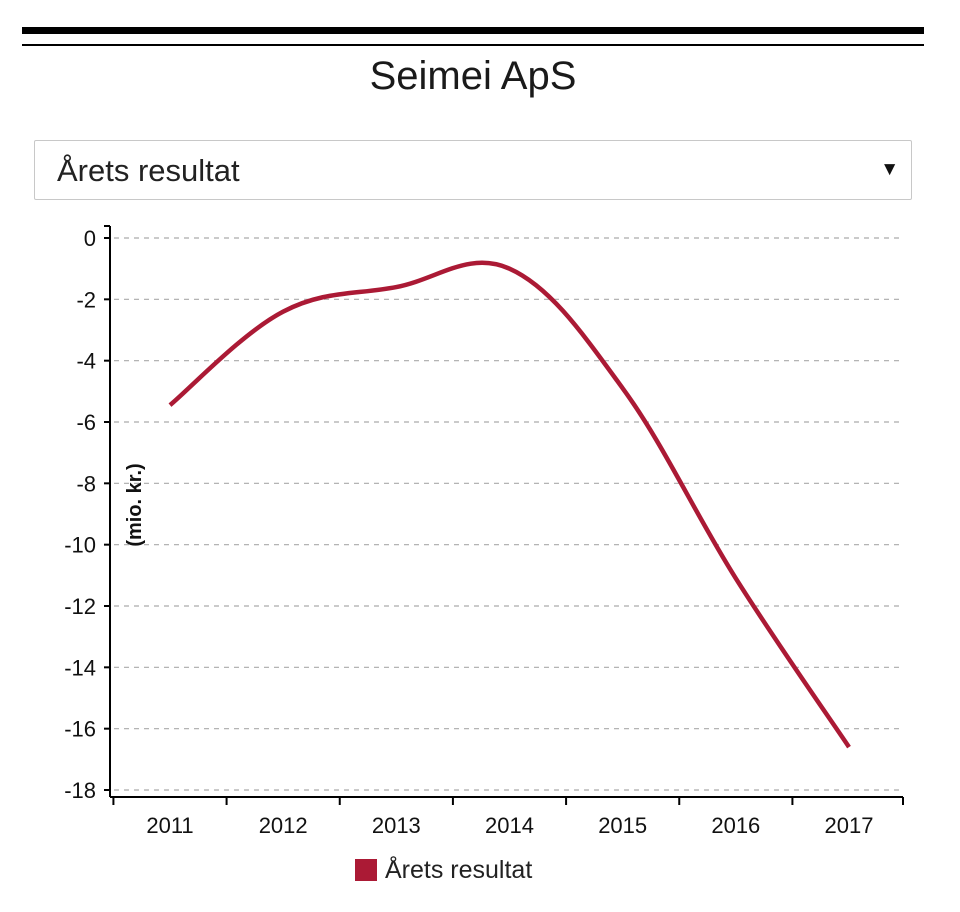  What do you see at coordinates (849, 825) in the screenshot?
I see `x-tick-label: 2017` at bounding box center [849, 825].